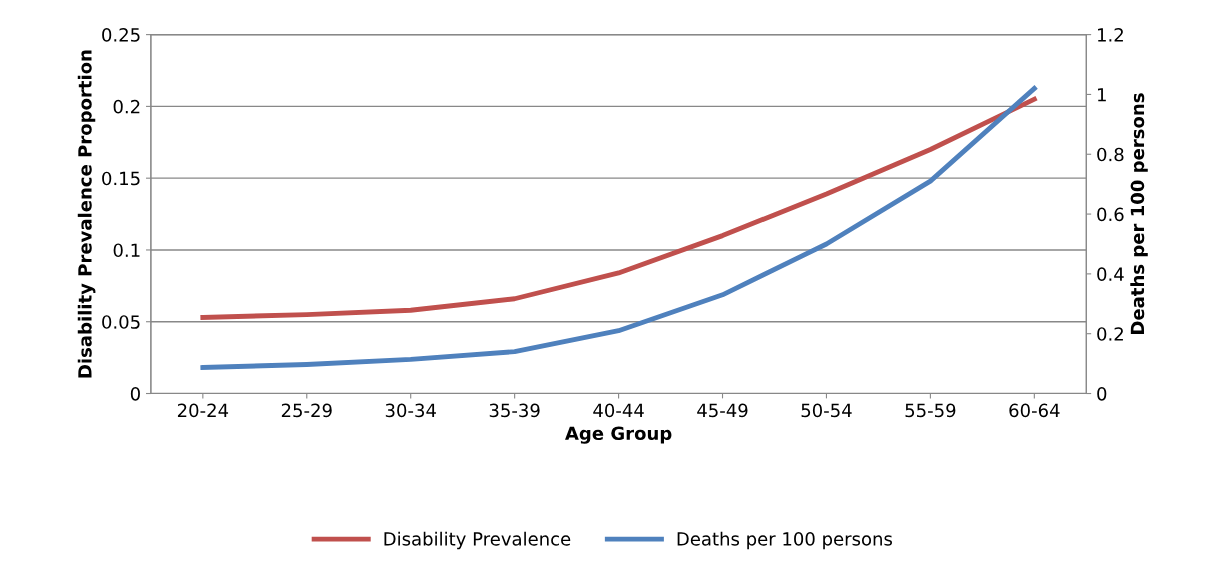  I want to click on y-tick-label: 0.1, so click(126, 250).